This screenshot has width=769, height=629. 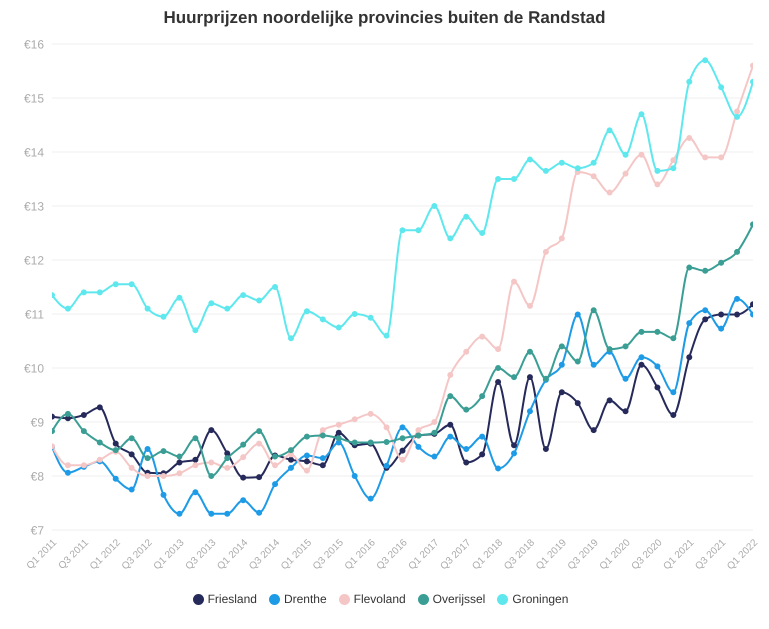 I want to click on legend-label: Friesland, so click(x=232, y=599).